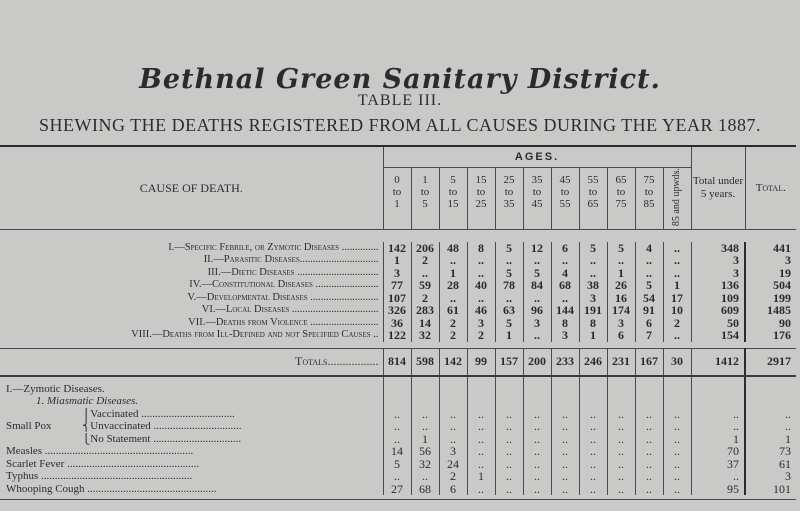 This screenshot has height=511, width=800. Describe the element at coordinates (718, 310) in the screenshot. I see `value-cell: 609` at that location.